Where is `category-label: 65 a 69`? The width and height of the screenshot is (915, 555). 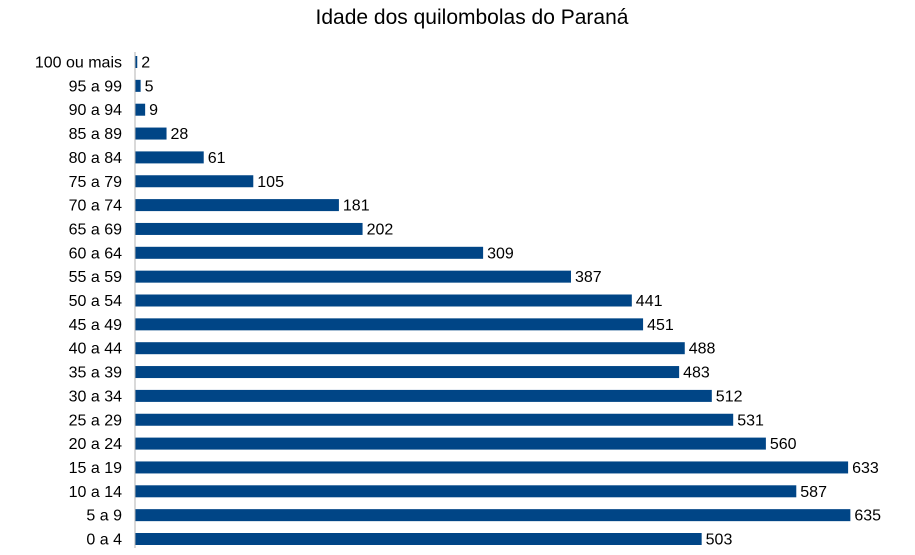
category-label: 65 a 69 is located at coordinates (95, 229).